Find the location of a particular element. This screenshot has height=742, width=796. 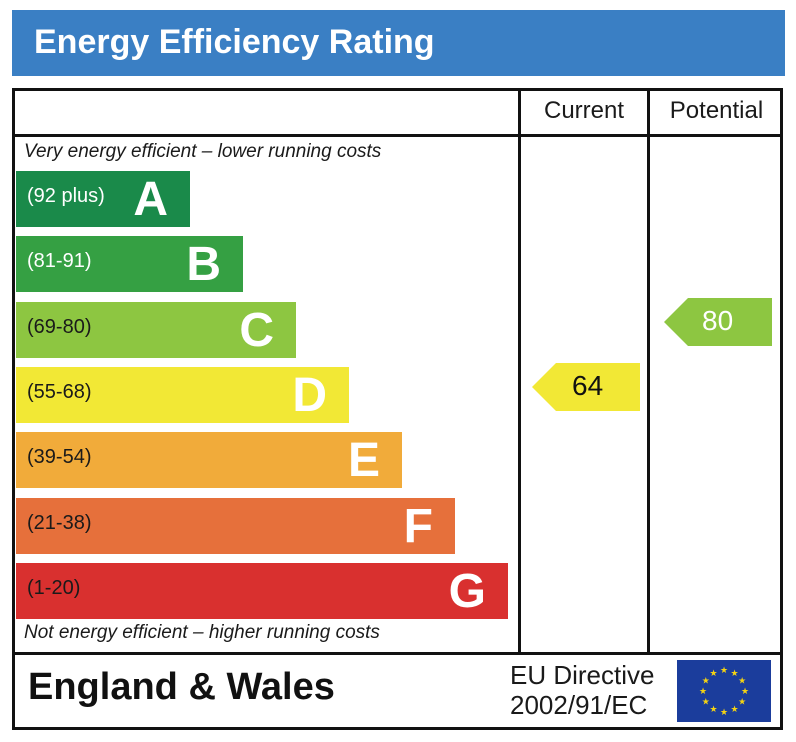

title-bar: Energy Efficiency Rating is located at coordinates (398, 43).